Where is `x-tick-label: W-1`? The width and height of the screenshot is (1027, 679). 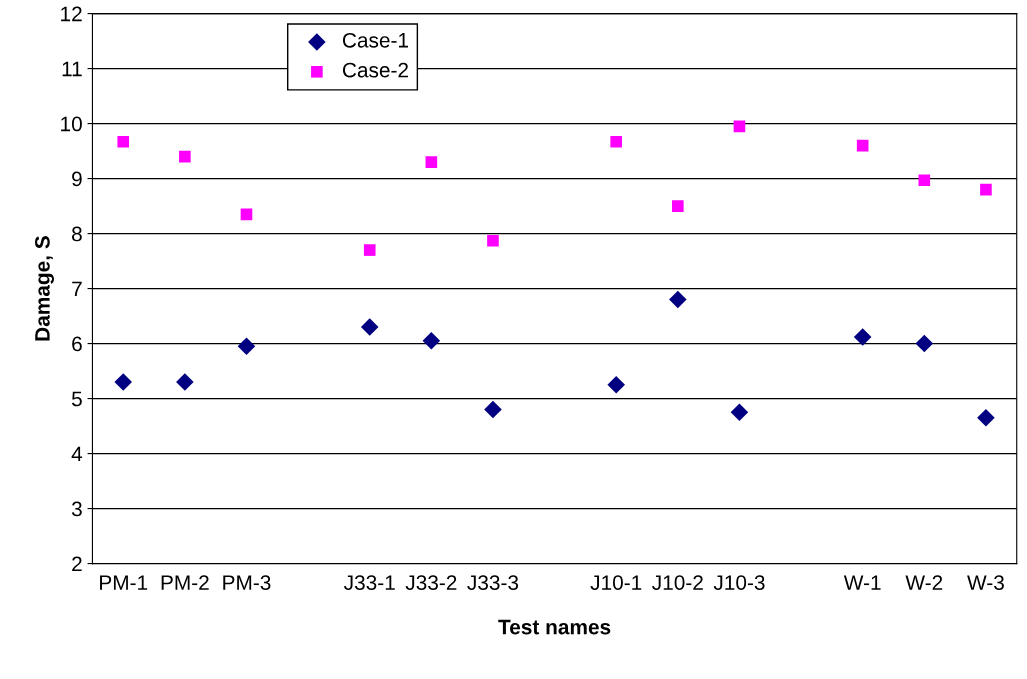
x-tick-label: W-1 is located at coordinates (862, 582).